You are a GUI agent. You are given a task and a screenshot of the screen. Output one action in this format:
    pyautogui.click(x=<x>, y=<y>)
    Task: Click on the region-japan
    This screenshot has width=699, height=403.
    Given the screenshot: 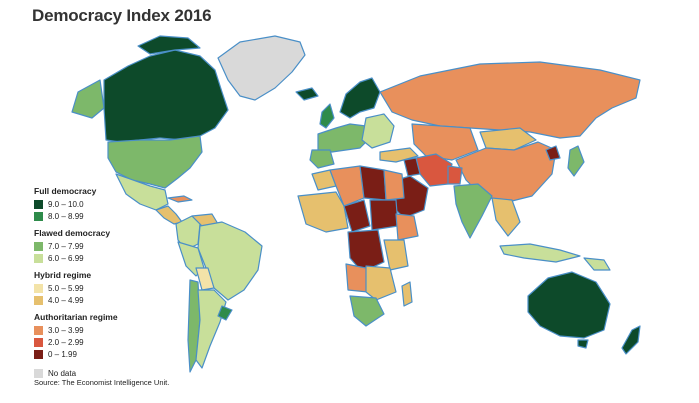 What is the action you would take?
    pyautogui.click(x=576, y=161)
    